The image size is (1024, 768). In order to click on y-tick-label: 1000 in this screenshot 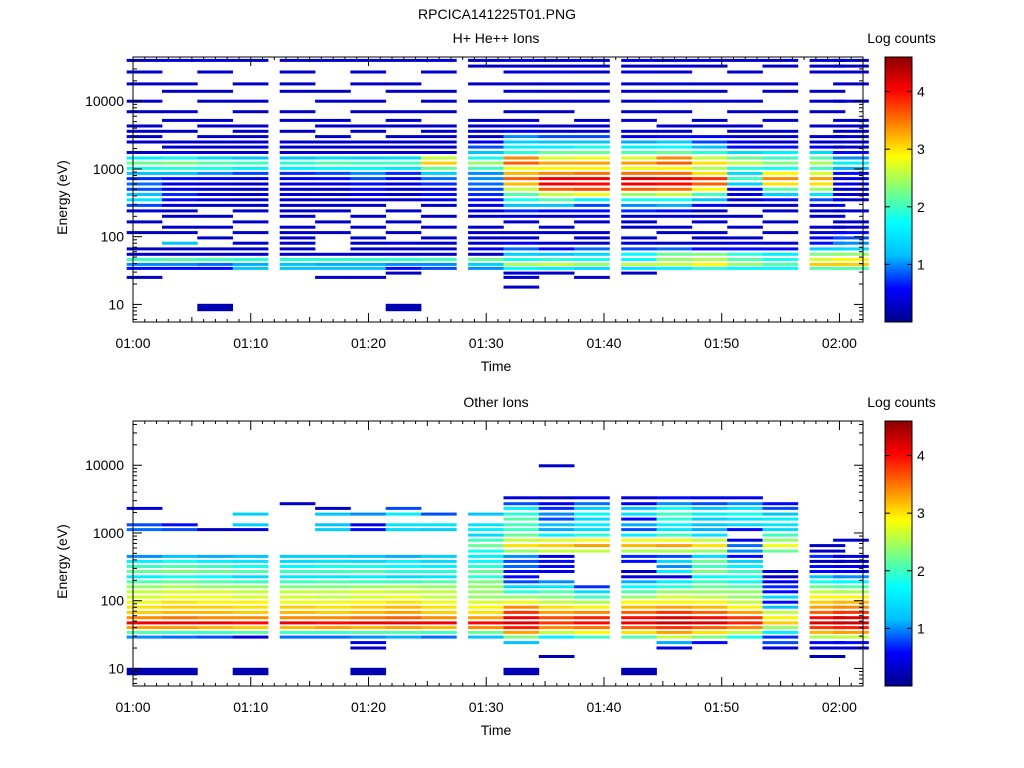, I will do `click(108, 169)`.